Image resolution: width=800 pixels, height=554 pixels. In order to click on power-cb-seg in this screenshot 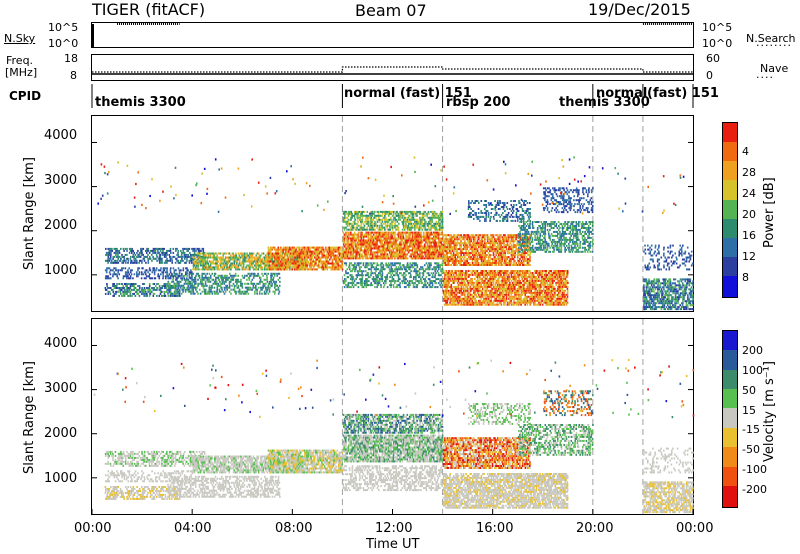, I will do `click(730, 286)`.